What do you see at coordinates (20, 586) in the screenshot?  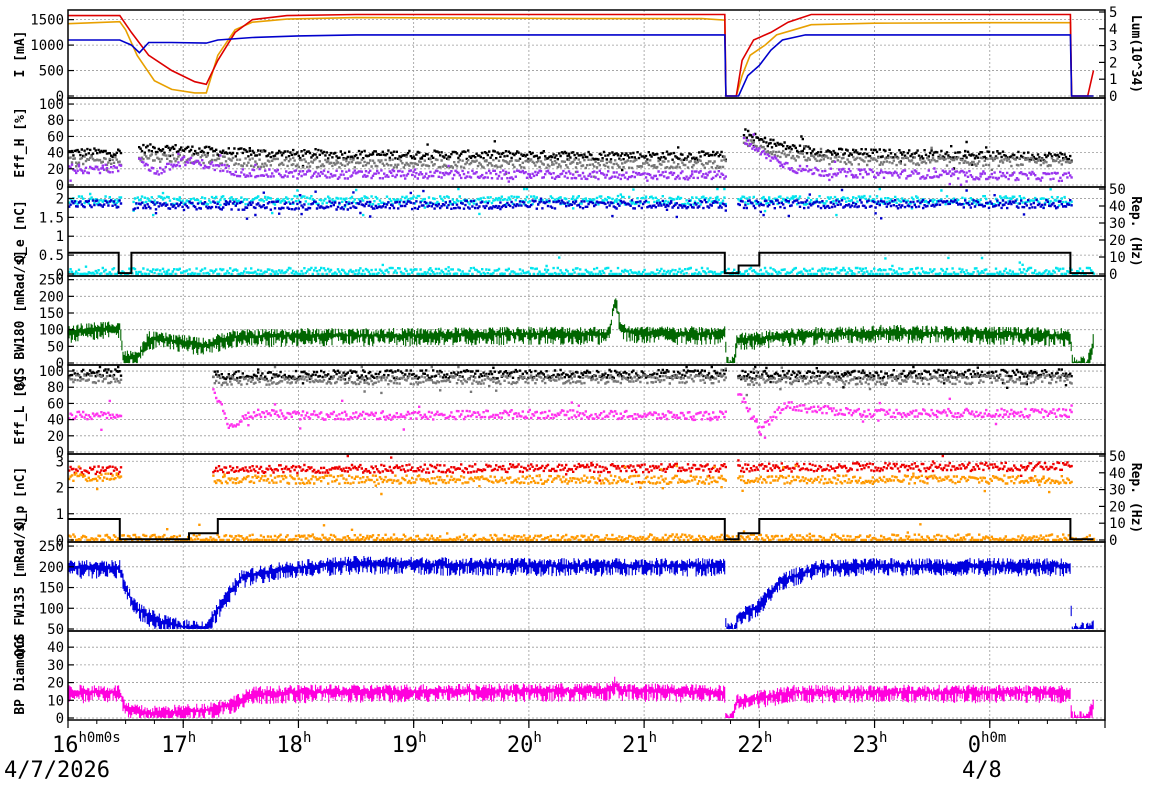 I see `qcs-fw135-ylabel: QCS FW135 [mRad/s]` at bounding box center [20, 586].